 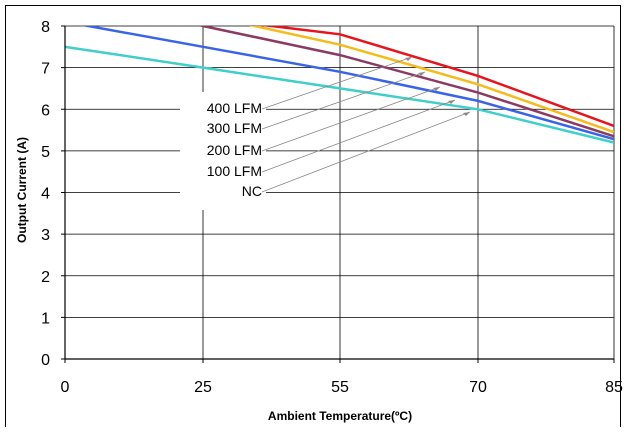 What do you see at coordinates (340, 387) in the screenshot?
I see `x-tick-label: 55` at bounding box center [340, 387].